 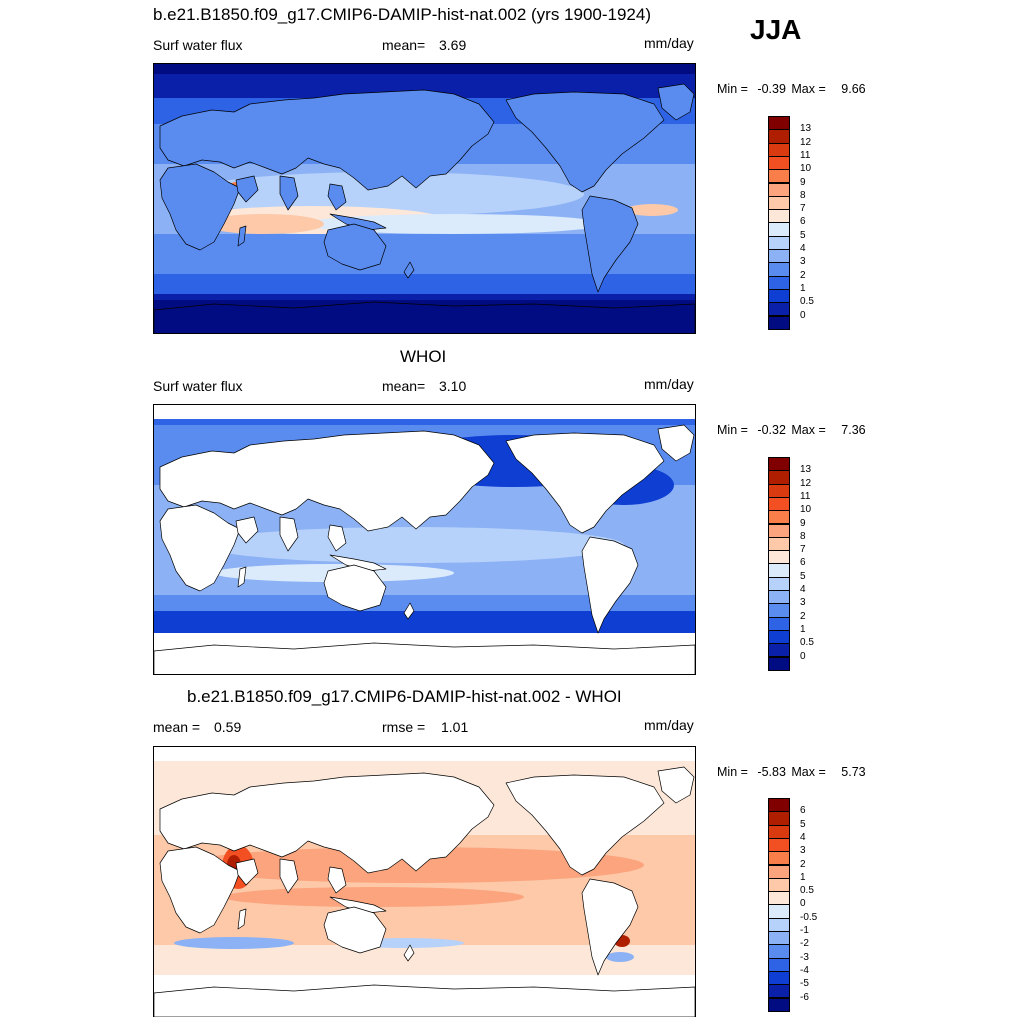 What do you see at coordinates (853, 430) in the screenshot?
I see `max-value: 7.36` at bounding box center [853, 430].